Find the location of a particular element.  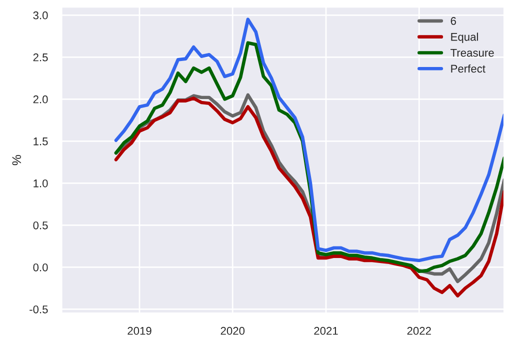

x-tick-label: 2020 is located at coordinates (232, 330).